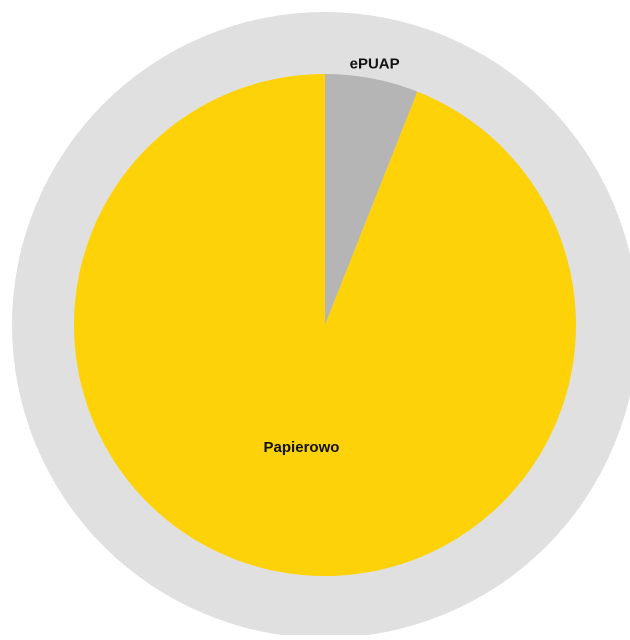 Image resolution: width=630 pixels, height=640 pixels. What do you see at coordinates (375, 64) in the screenshot?
I see `slice-label-epuap: ePUAP` at bounding box center [375, 64].